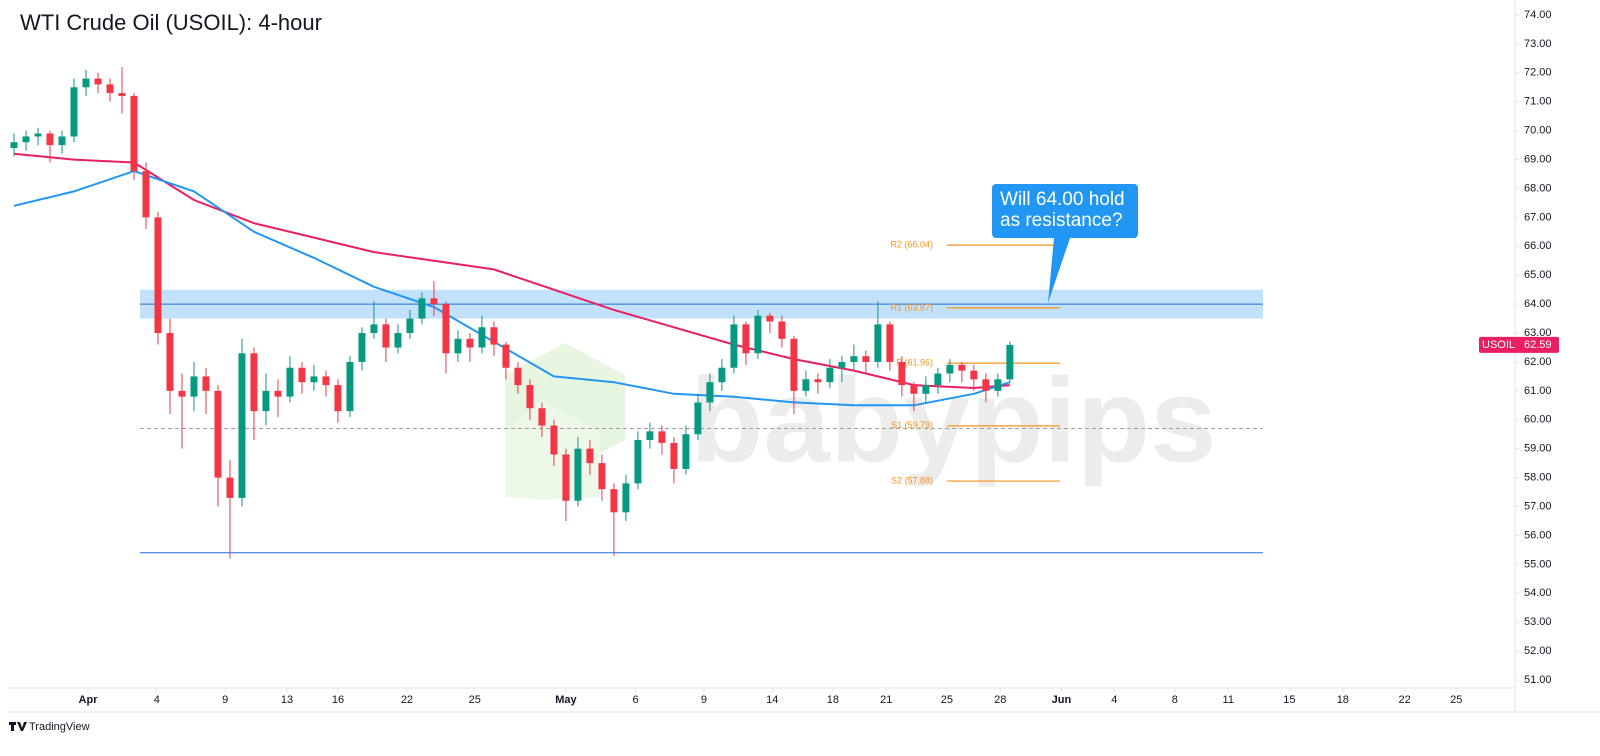 The height and width of the screenshot is (756, 1600). Describe the element at coordinates (566, 700) in the screenshot. I see `x-tick-label: May` at that location.